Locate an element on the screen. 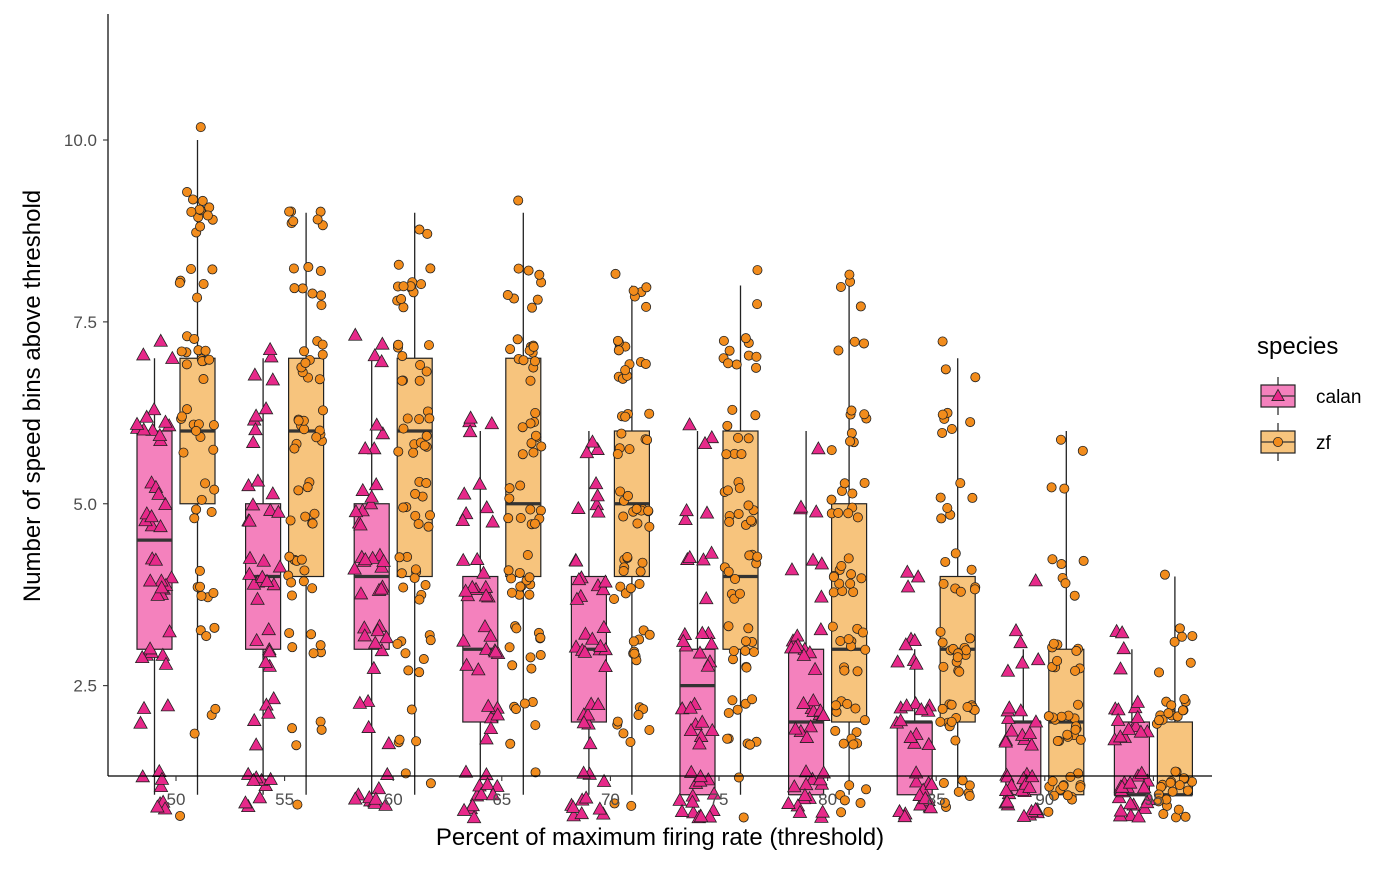  box-zf is located at coordinates (306, 467).